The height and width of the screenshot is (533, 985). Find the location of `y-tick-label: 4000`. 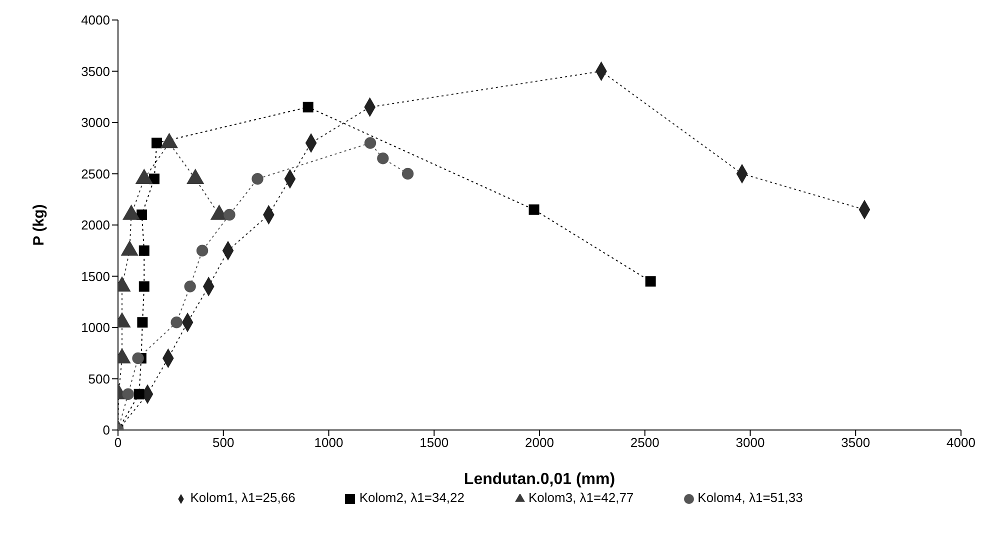

y-tick-label: 4000 is located at coordinates (95, 20).